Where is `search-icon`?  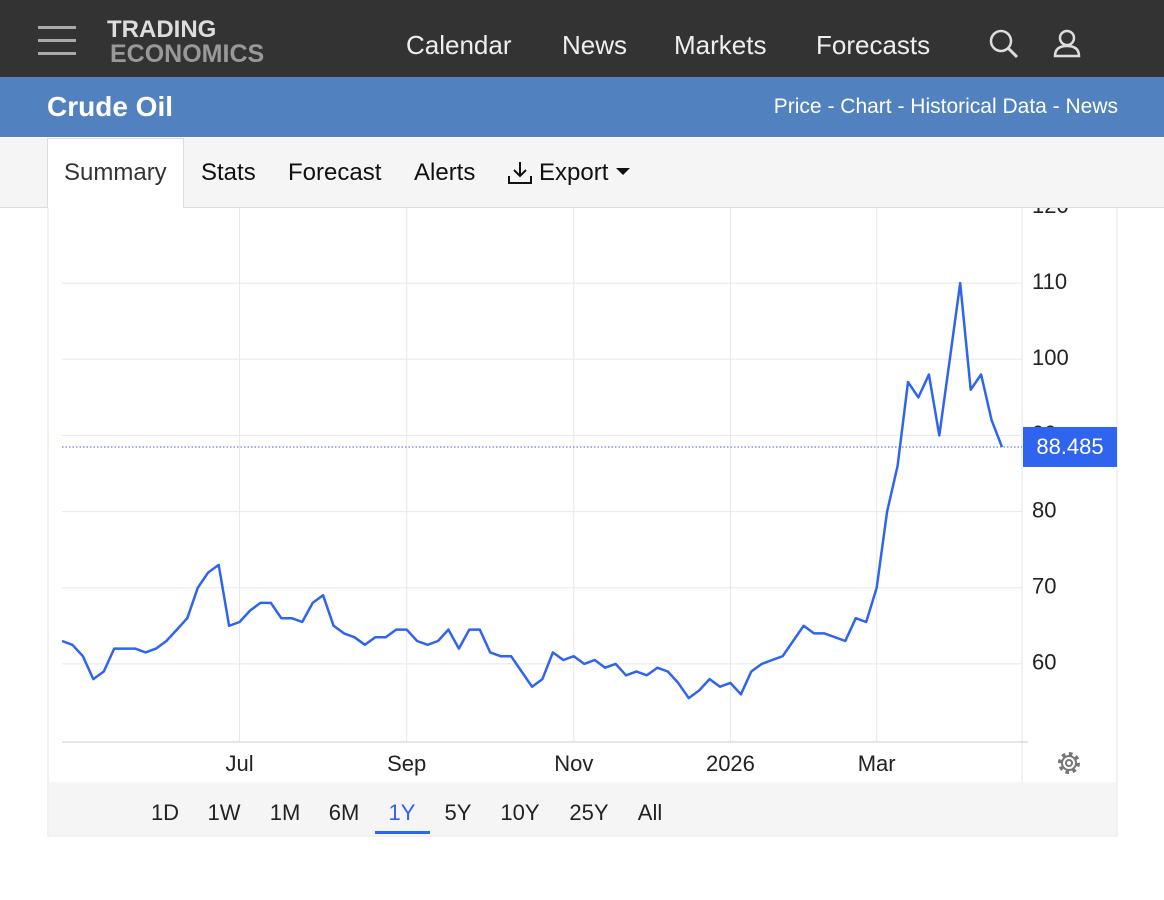
search-icon is located at coordinates (1004, 44).